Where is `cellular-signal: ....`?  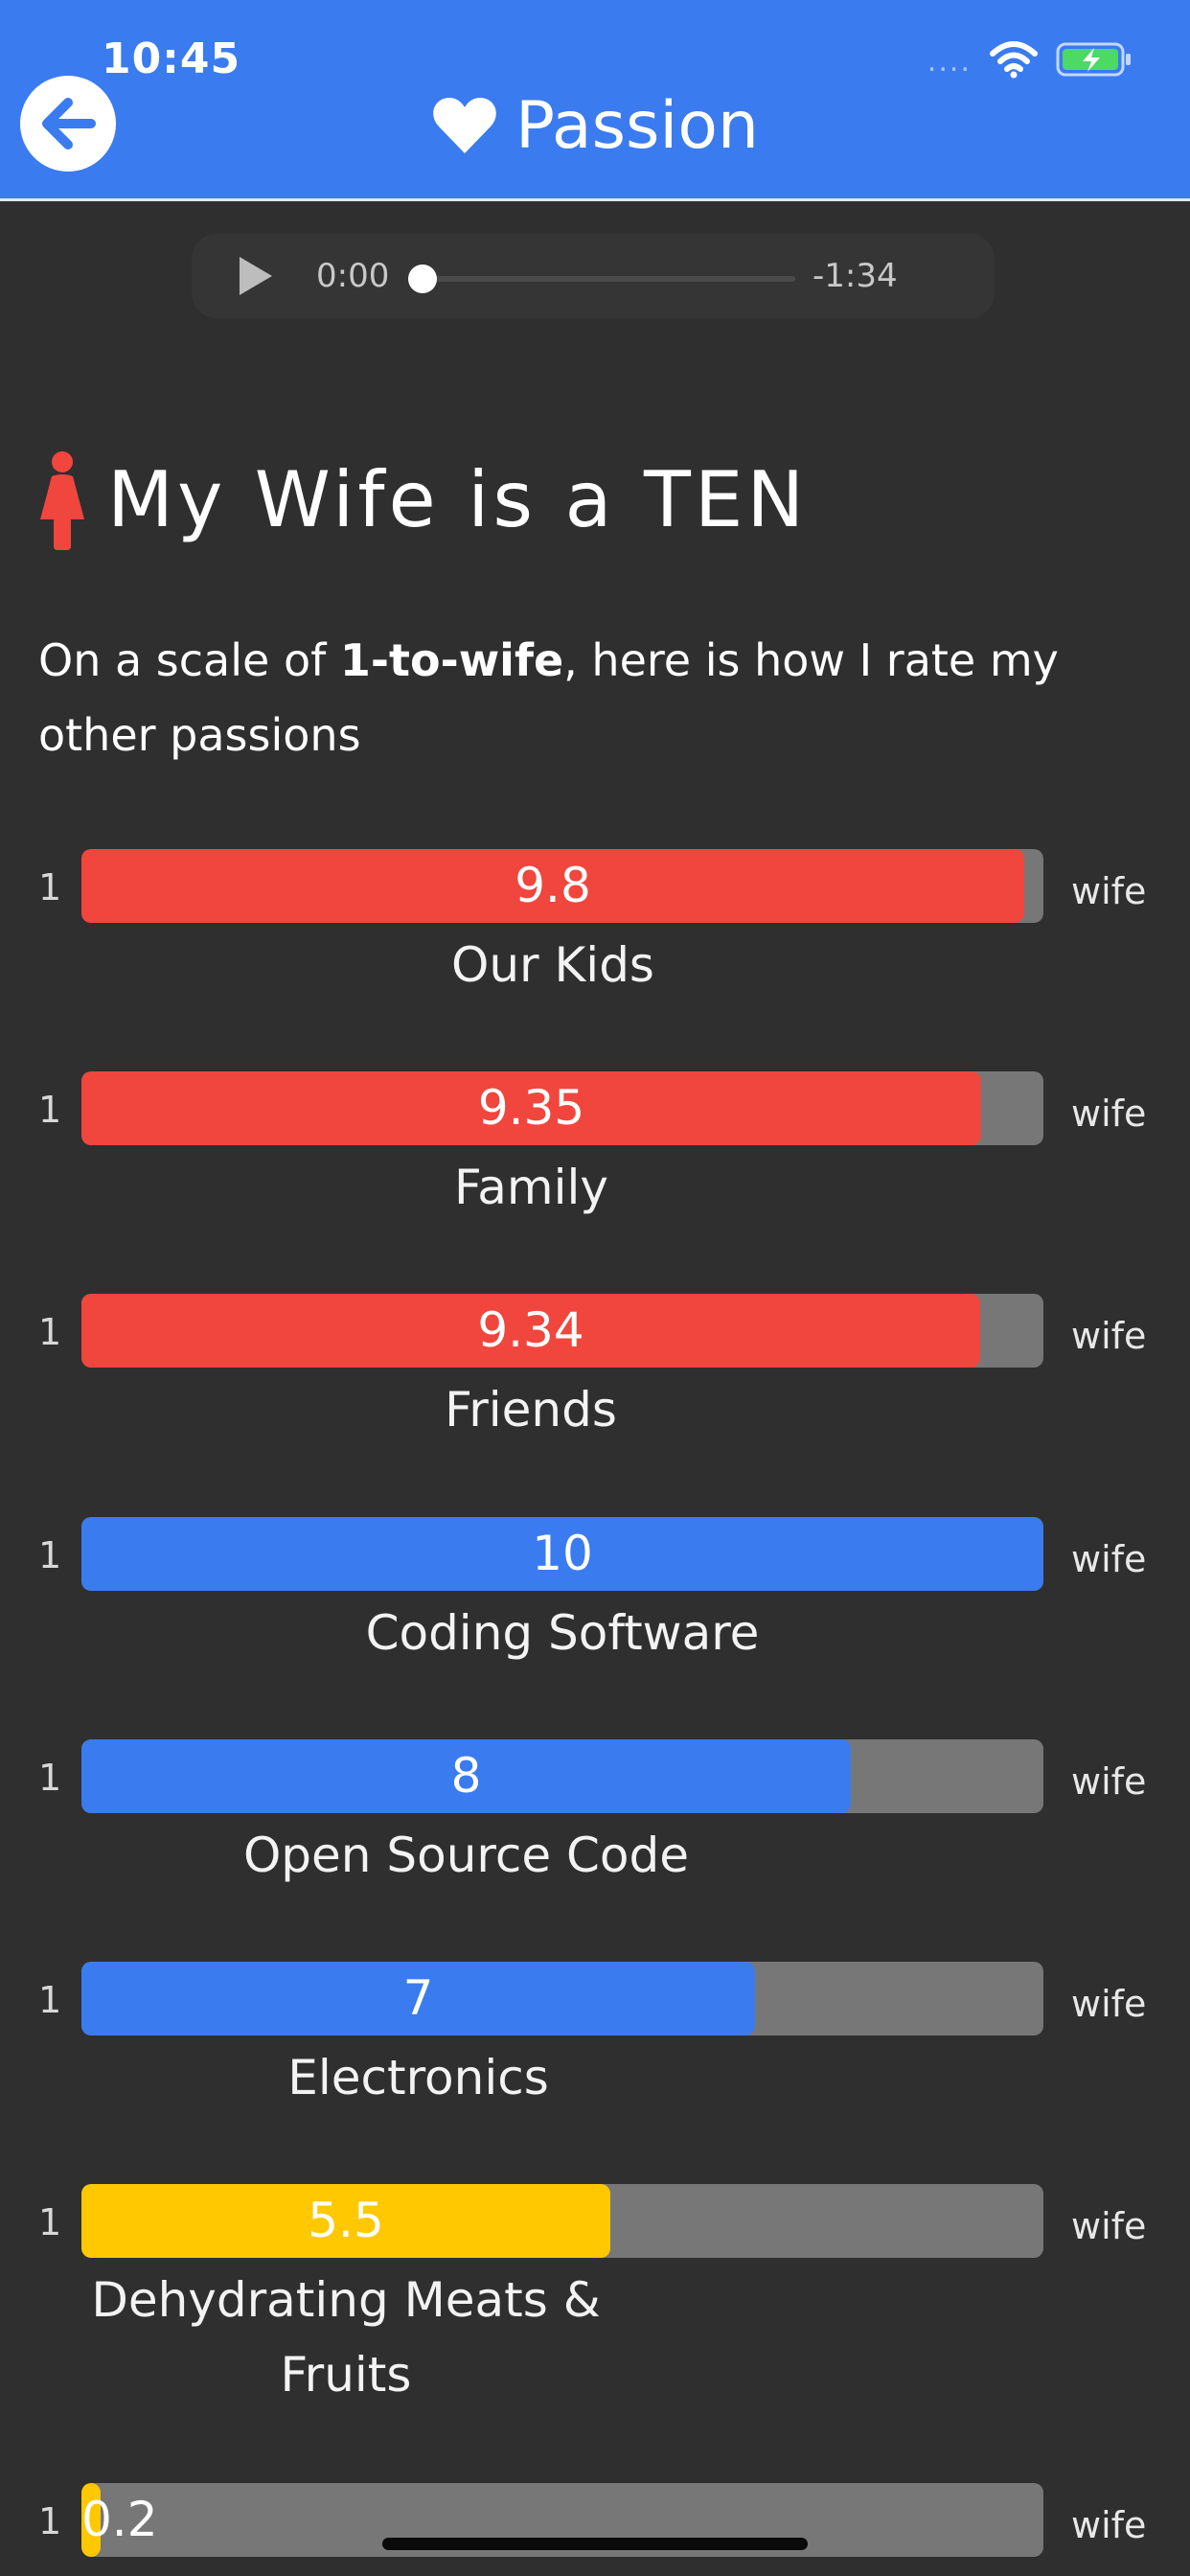 cellular-signal: .... is located at coordinates (950, 62).